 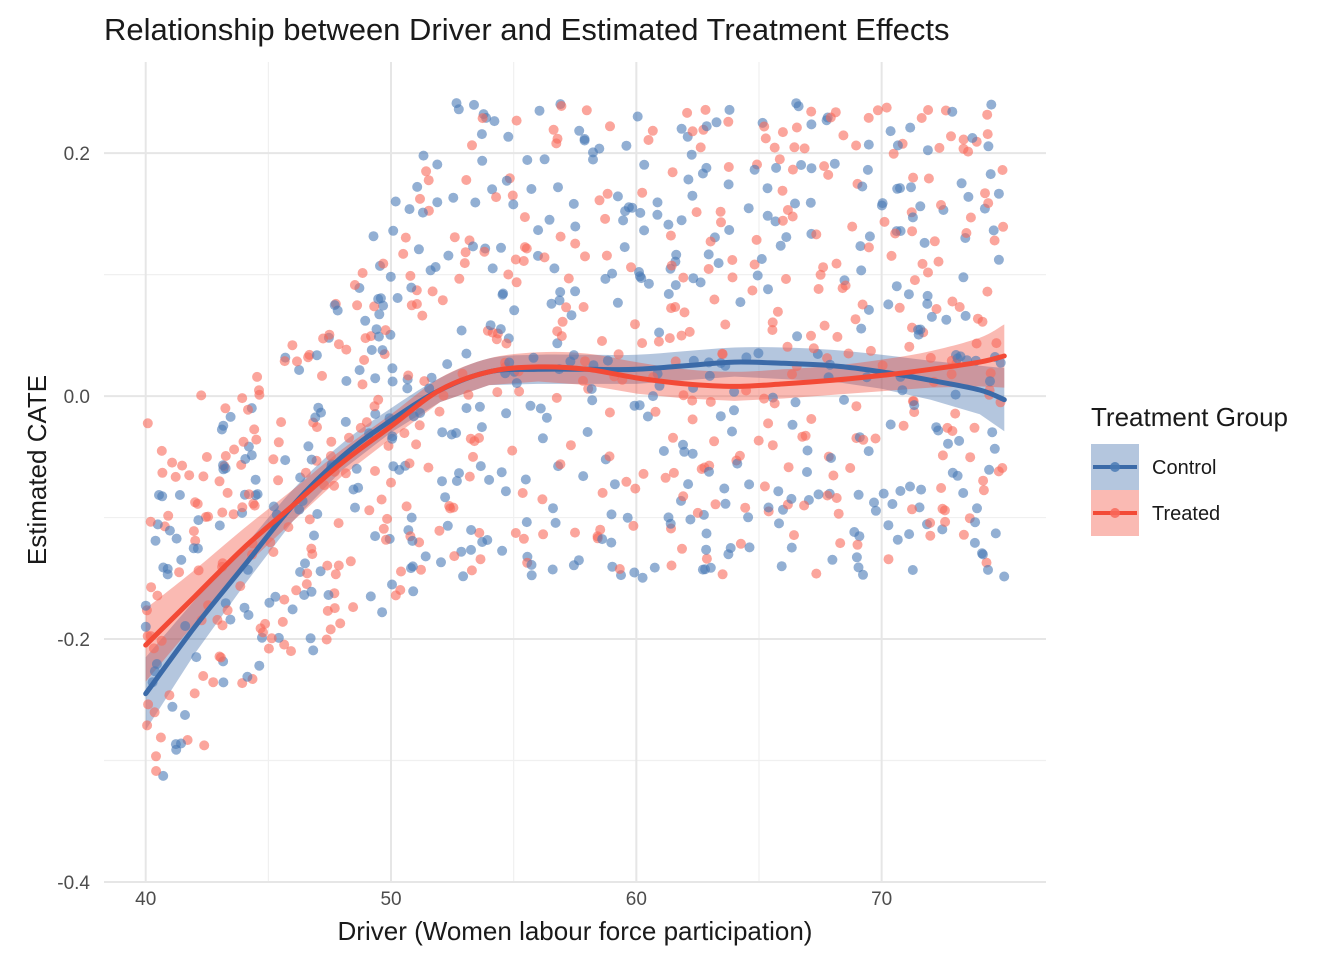 I want to click on y-tick-label: -0.4, so click(x=73, y=883).